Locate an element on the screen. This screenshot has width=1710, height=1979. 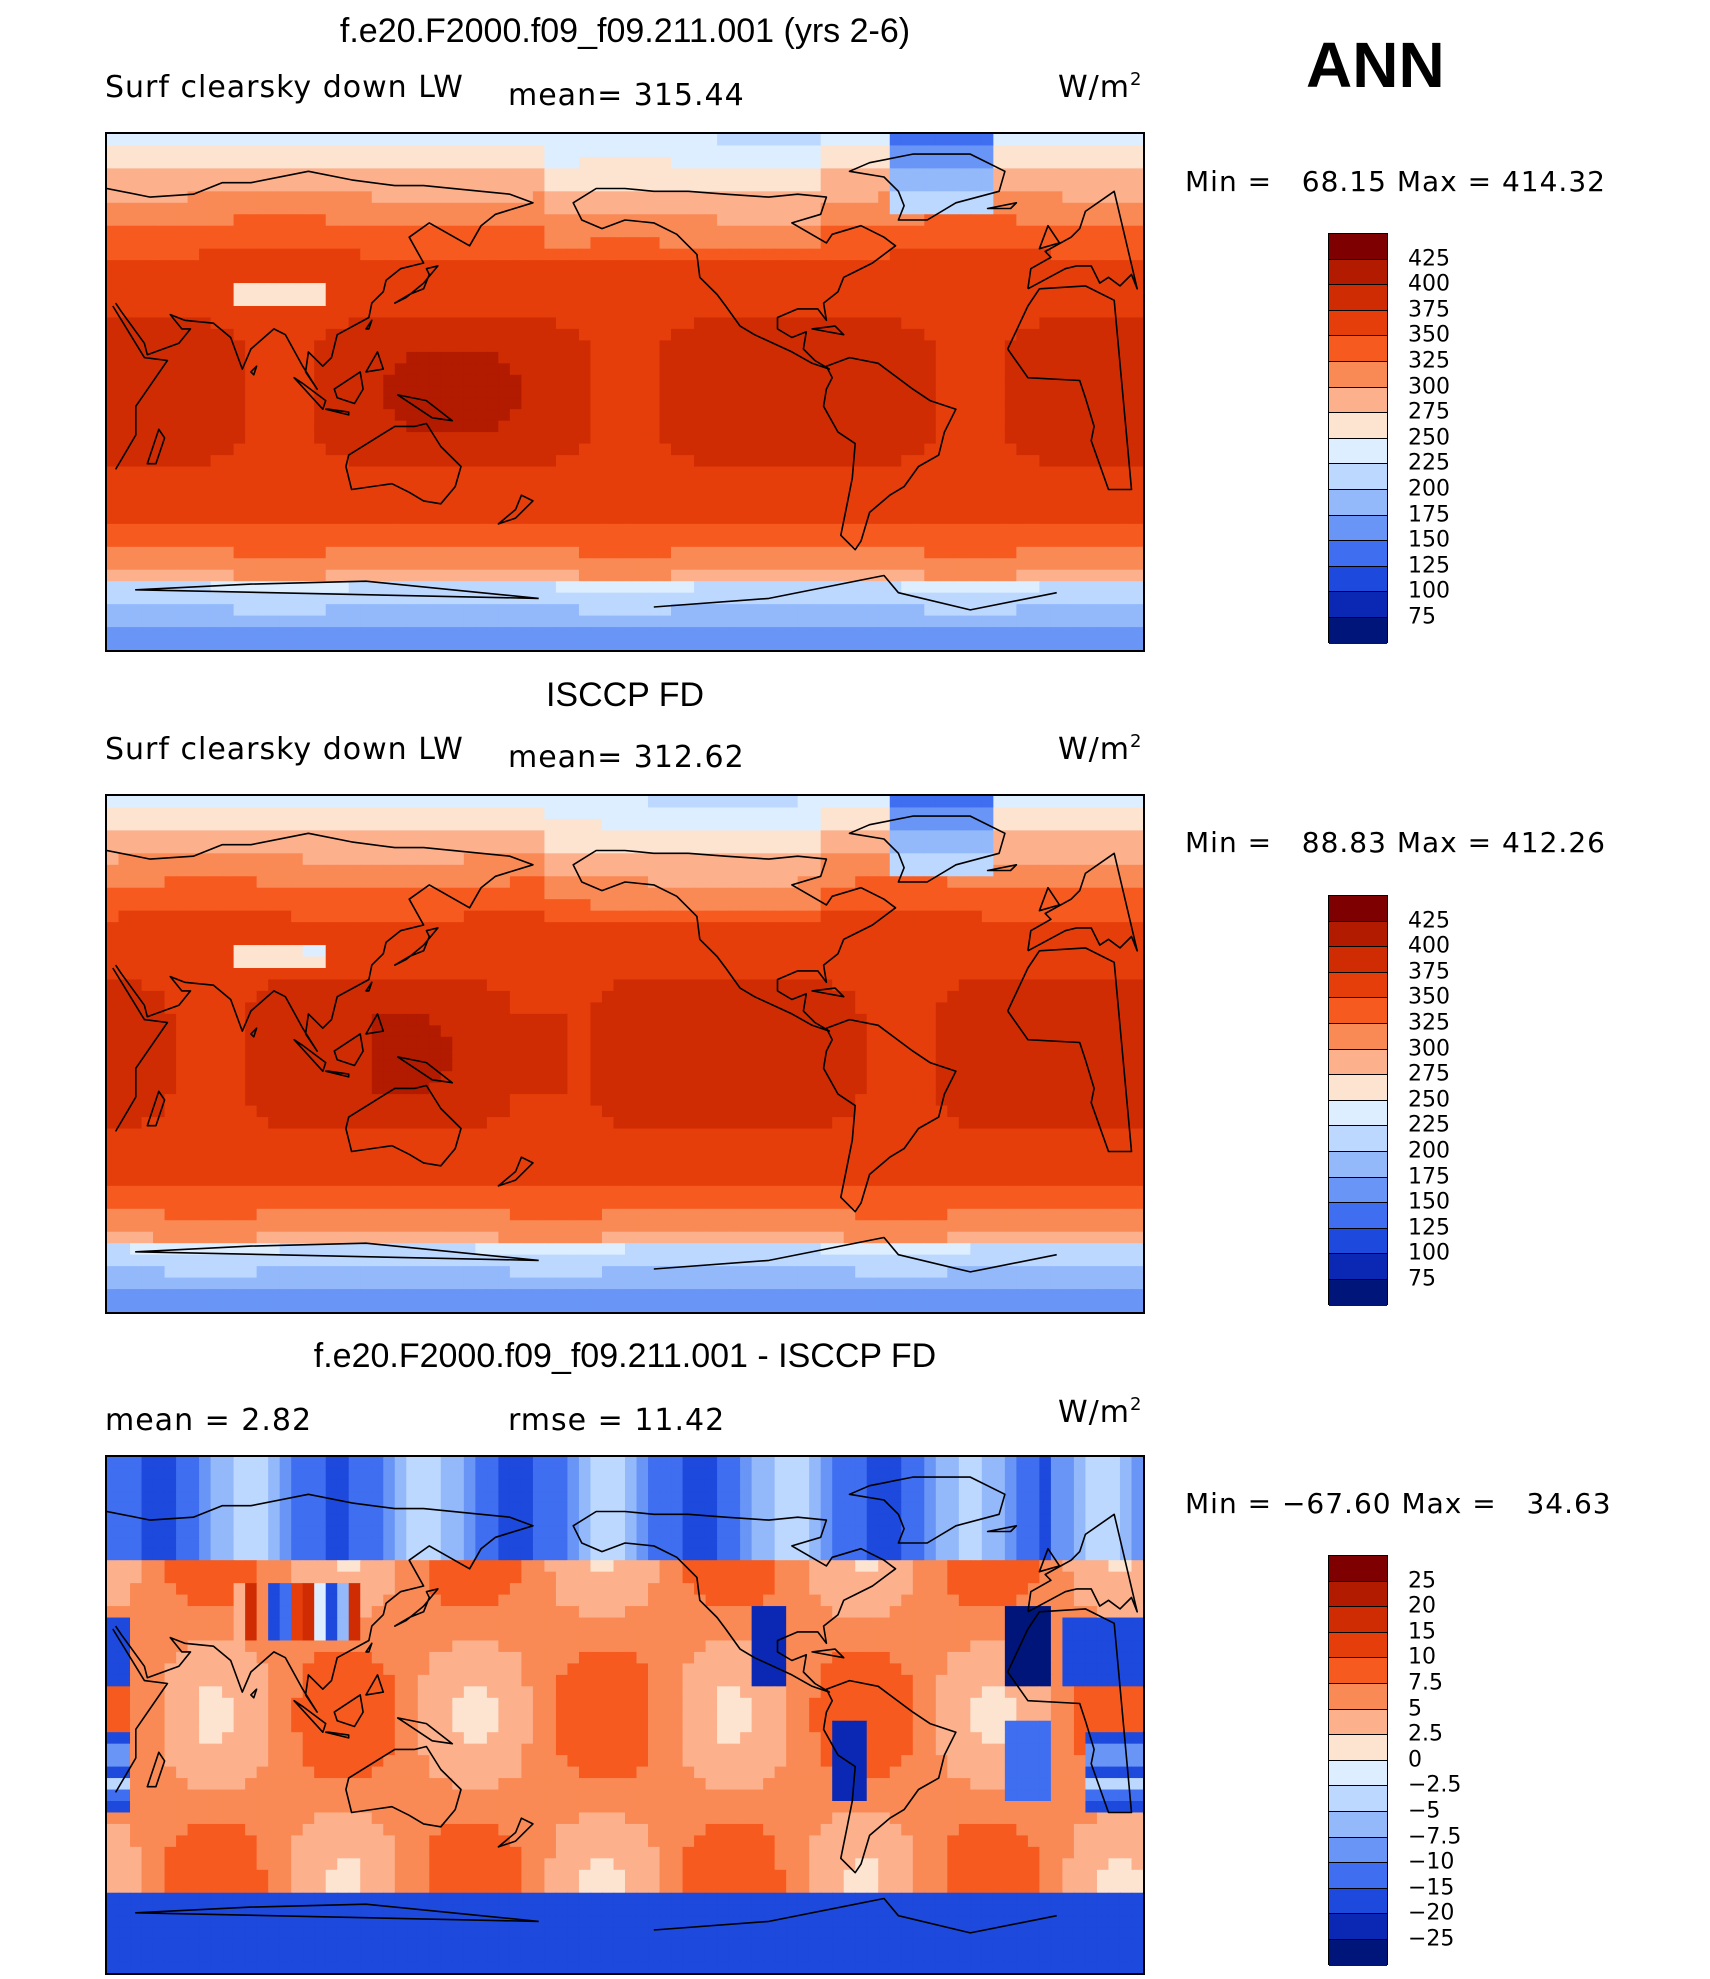
colorbar-label: 100 is located at coordinates (1429, 591).